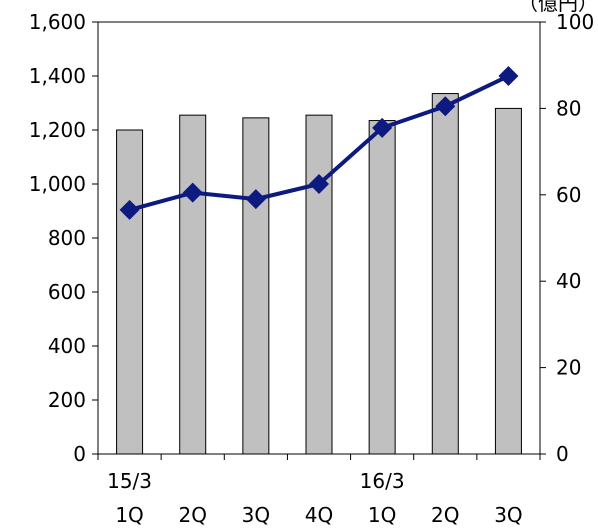 The height and width of the screenshot is (528, 598). What do you see at coordinates (67, 400) in the screenshot?
I see `left-tick-label: 200` at bounding box center [67, 400].